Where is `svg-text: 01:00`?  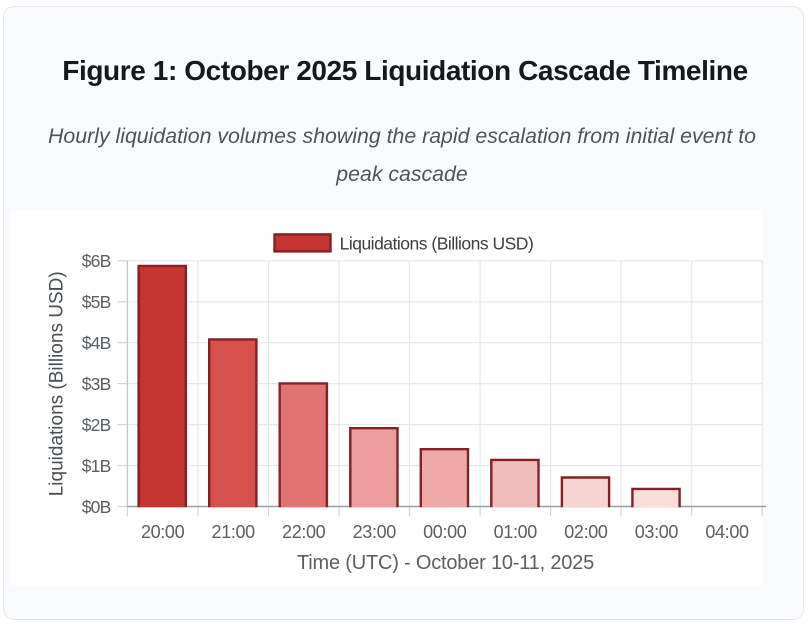
svg-text: 01:00 is located at coordinates (516, 532).